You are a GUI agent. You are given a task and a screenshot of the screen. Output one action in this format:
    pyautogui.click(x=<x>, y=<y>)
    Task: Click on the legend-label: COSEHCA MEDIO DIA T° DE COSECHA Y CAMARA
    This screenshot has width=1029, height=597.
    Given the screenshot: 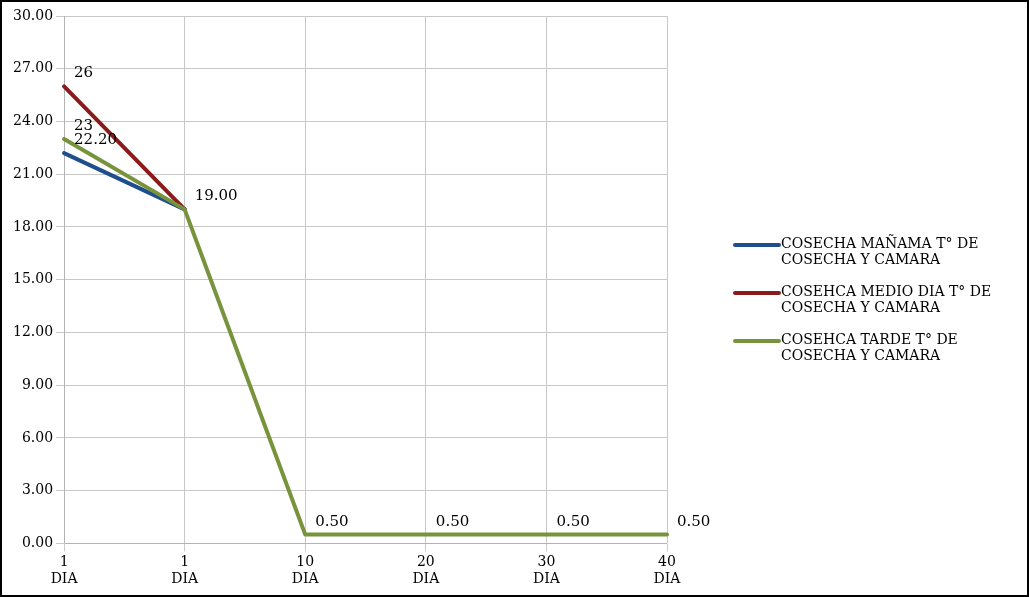 What is the action you would take?
    pyautogui.click(x=887, y=298)
    